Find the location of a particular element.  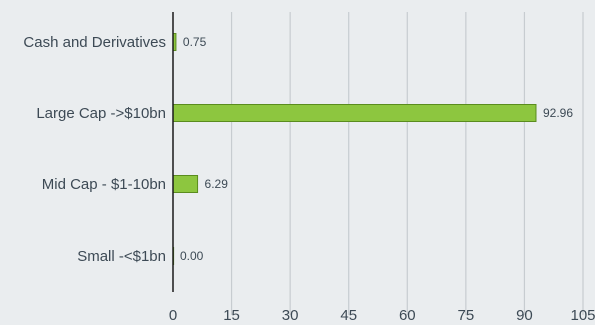

value-label-2: 6.29 is located at coordinates (217, 184).